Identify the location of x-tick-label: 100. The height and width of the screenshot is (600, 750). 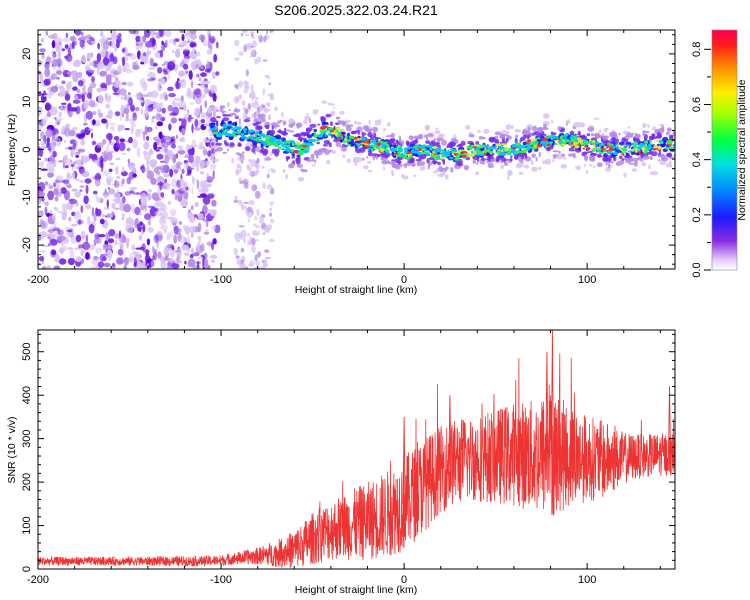
(587, 580).